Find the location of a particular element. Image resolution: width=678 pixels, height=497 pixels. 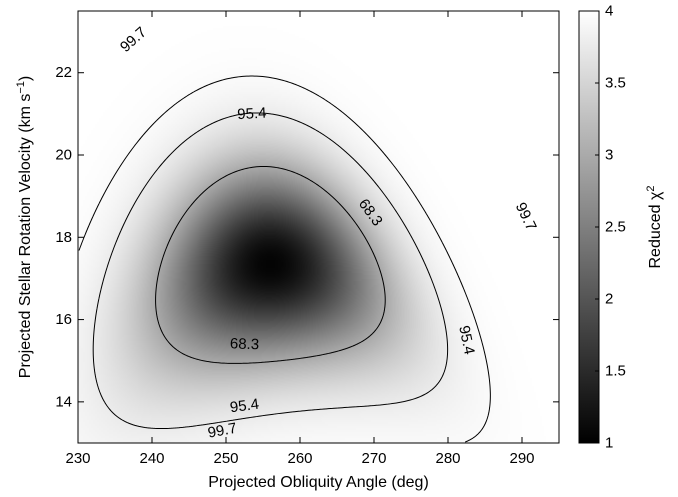

colorbar-tick-label: 2 is located at coordinates (609, 299).